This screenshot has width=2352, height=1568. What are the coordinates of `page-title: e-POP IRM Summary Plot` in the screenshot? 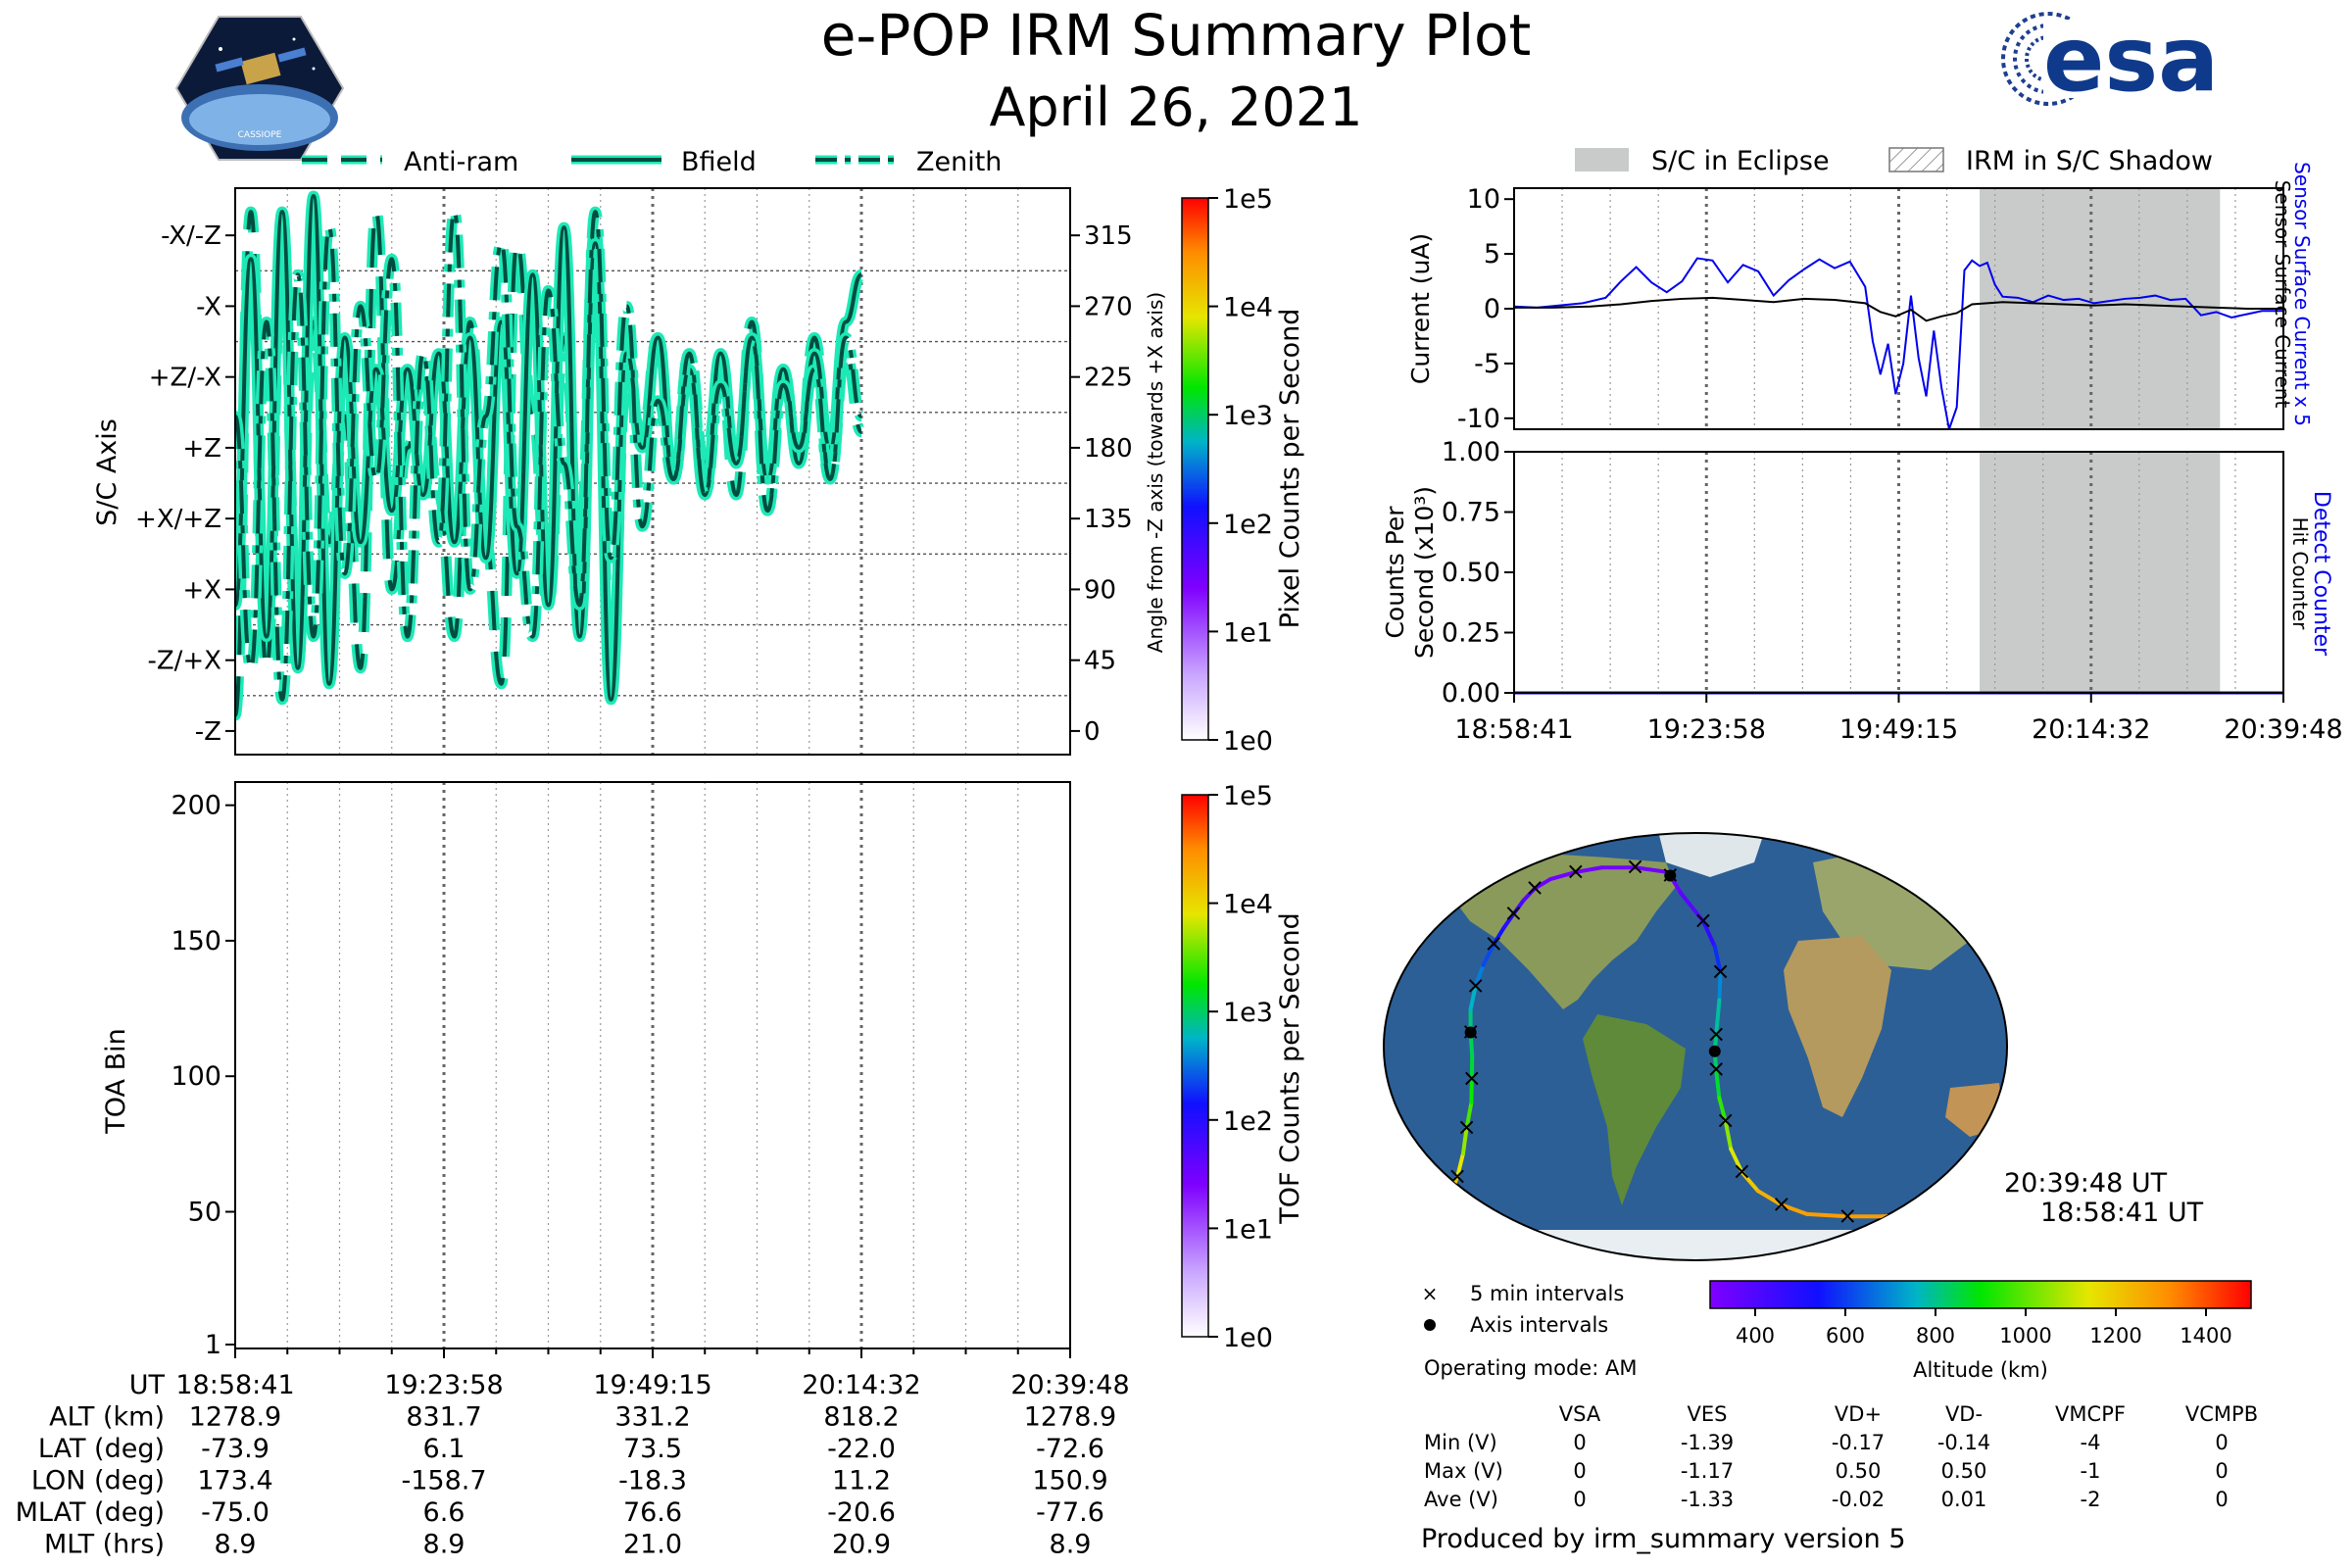 It's located at (1176, 35).